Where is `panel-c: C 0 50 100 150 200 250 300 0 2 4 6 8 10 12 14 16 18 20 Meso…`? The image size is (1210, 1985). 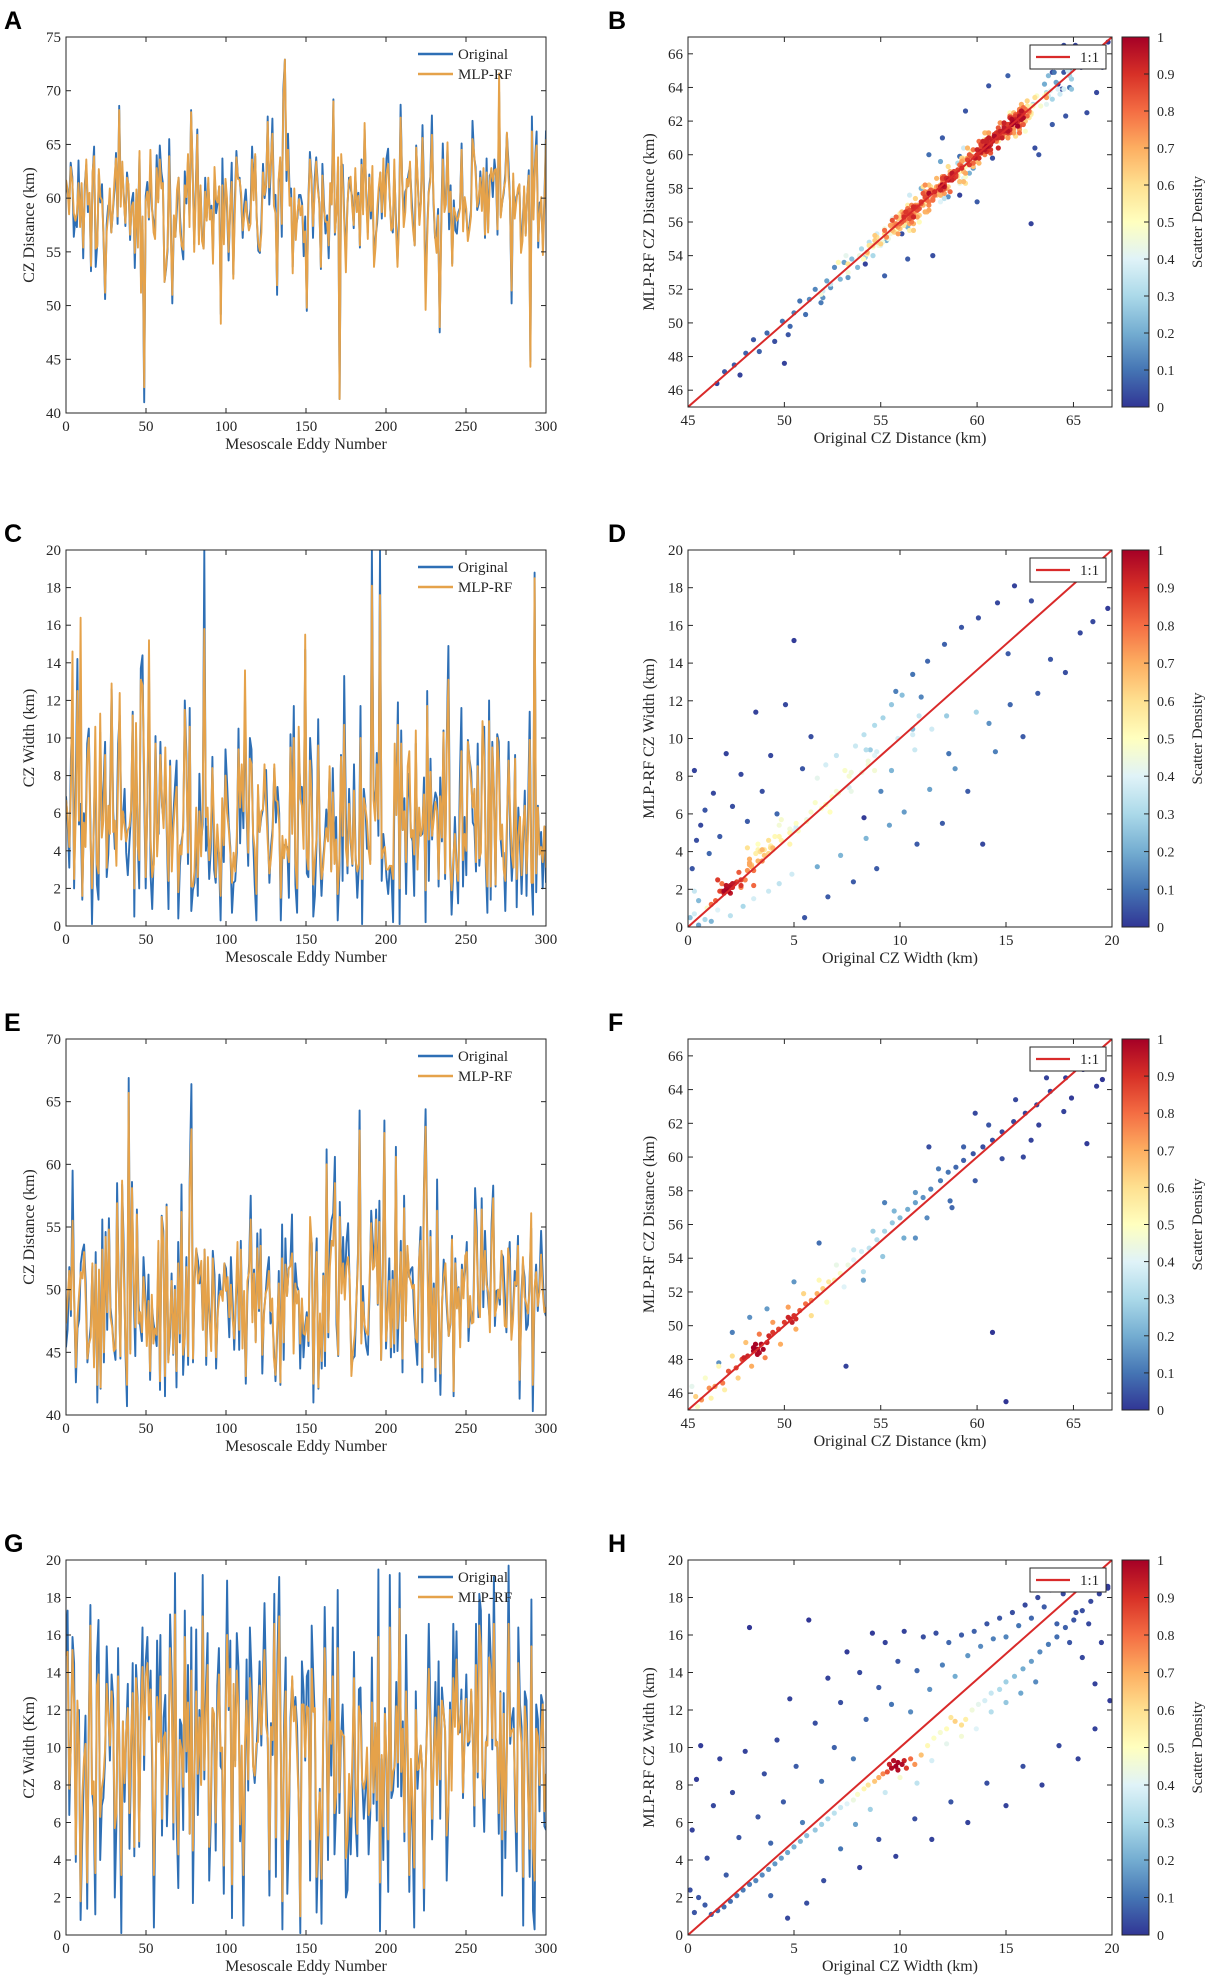
panel-c: C 0 50 100 150 200 250 300 0 2 4 6 8 10 12 14 16 18 20 Meso… is located at coordinates (280, 743).